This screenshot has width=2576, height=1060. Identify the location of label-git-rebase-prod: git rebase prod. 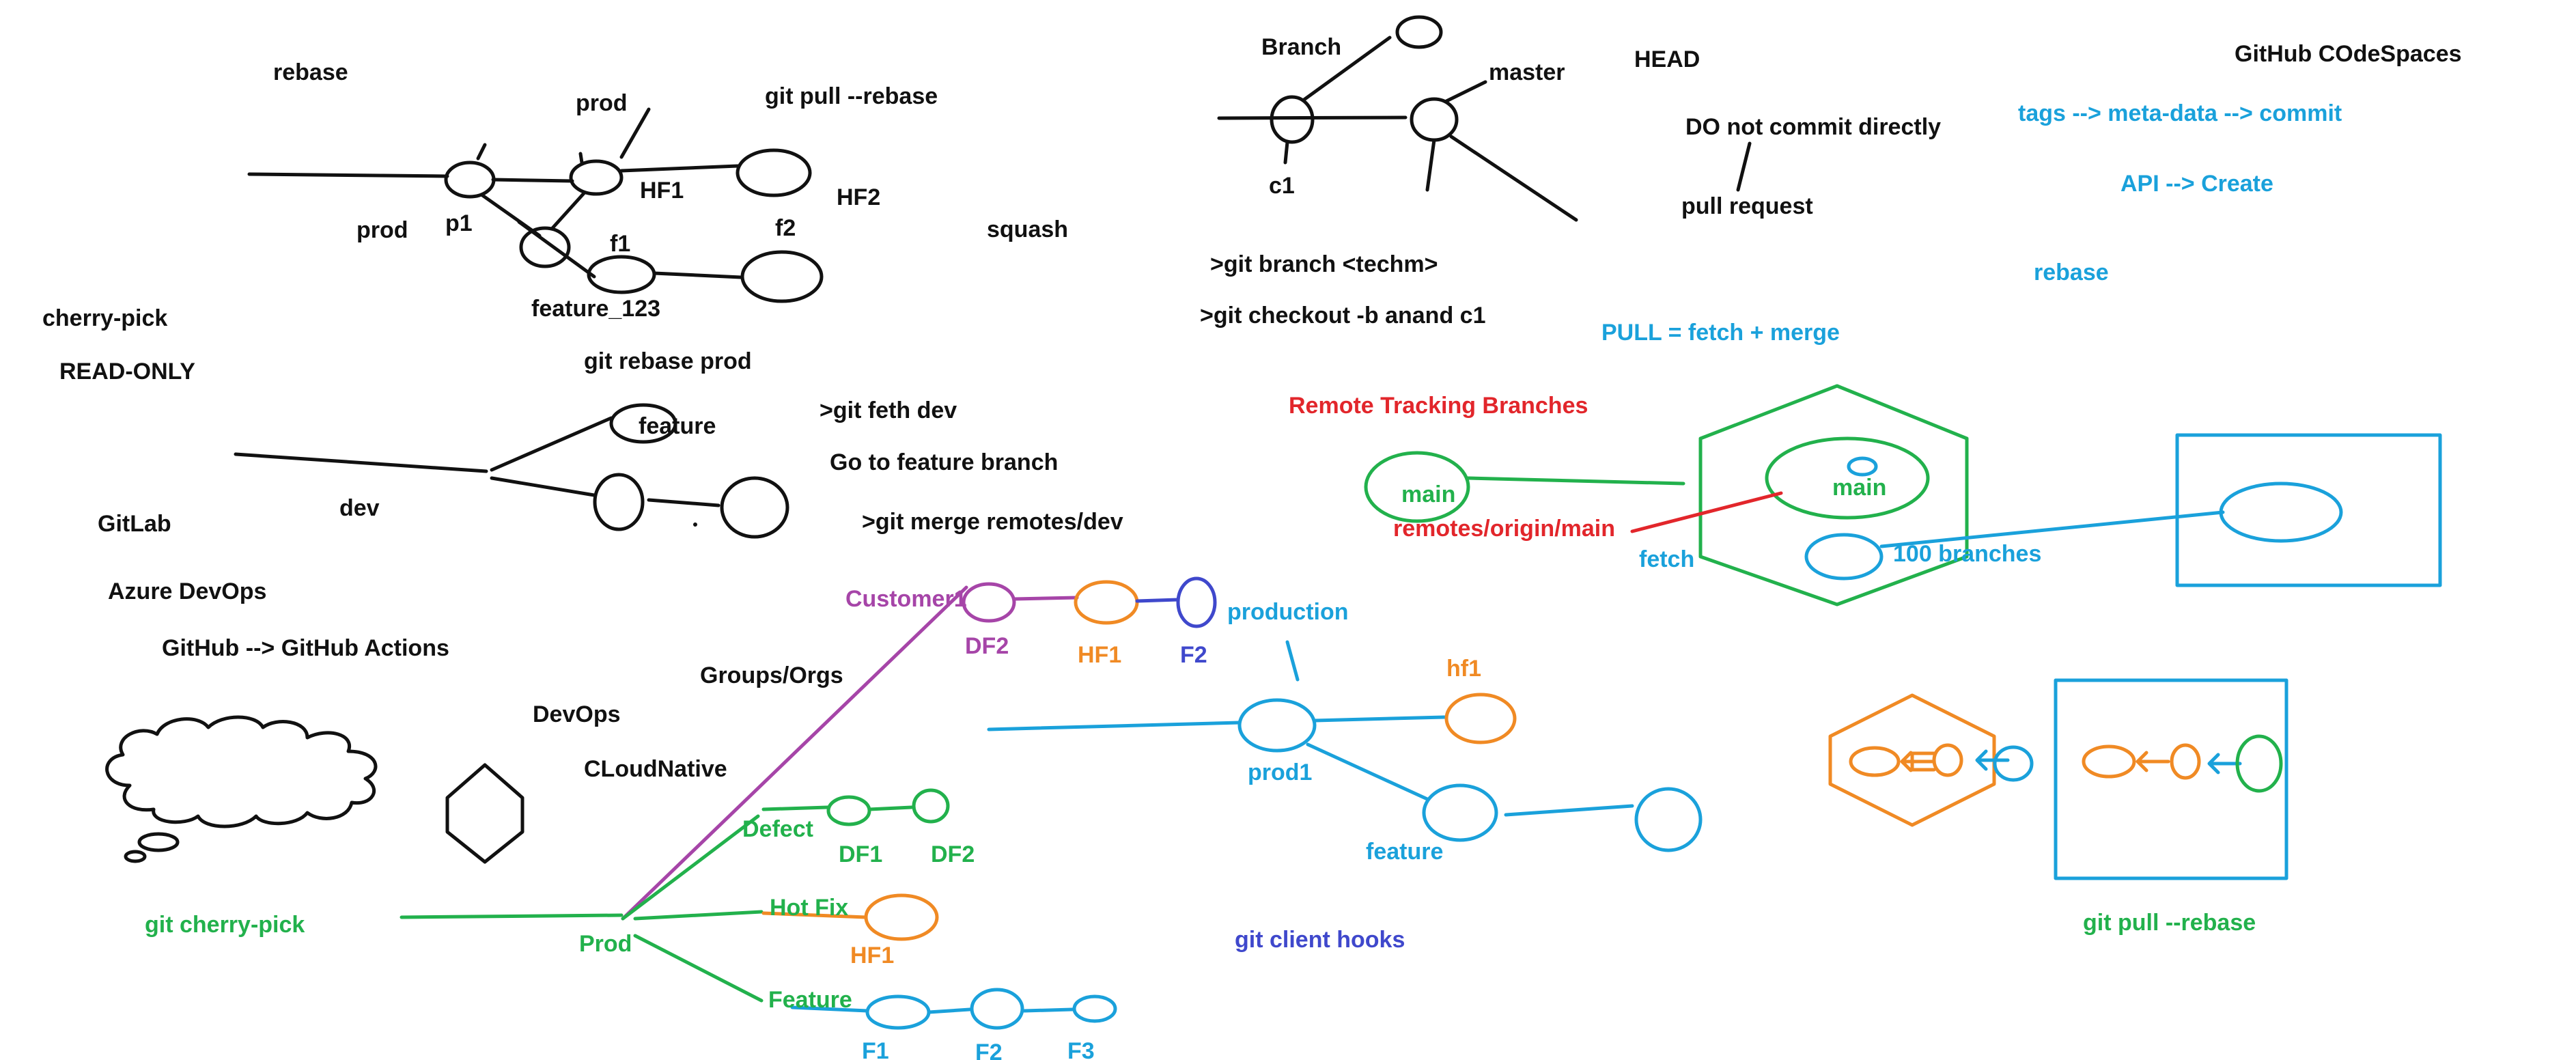
(668, 361).